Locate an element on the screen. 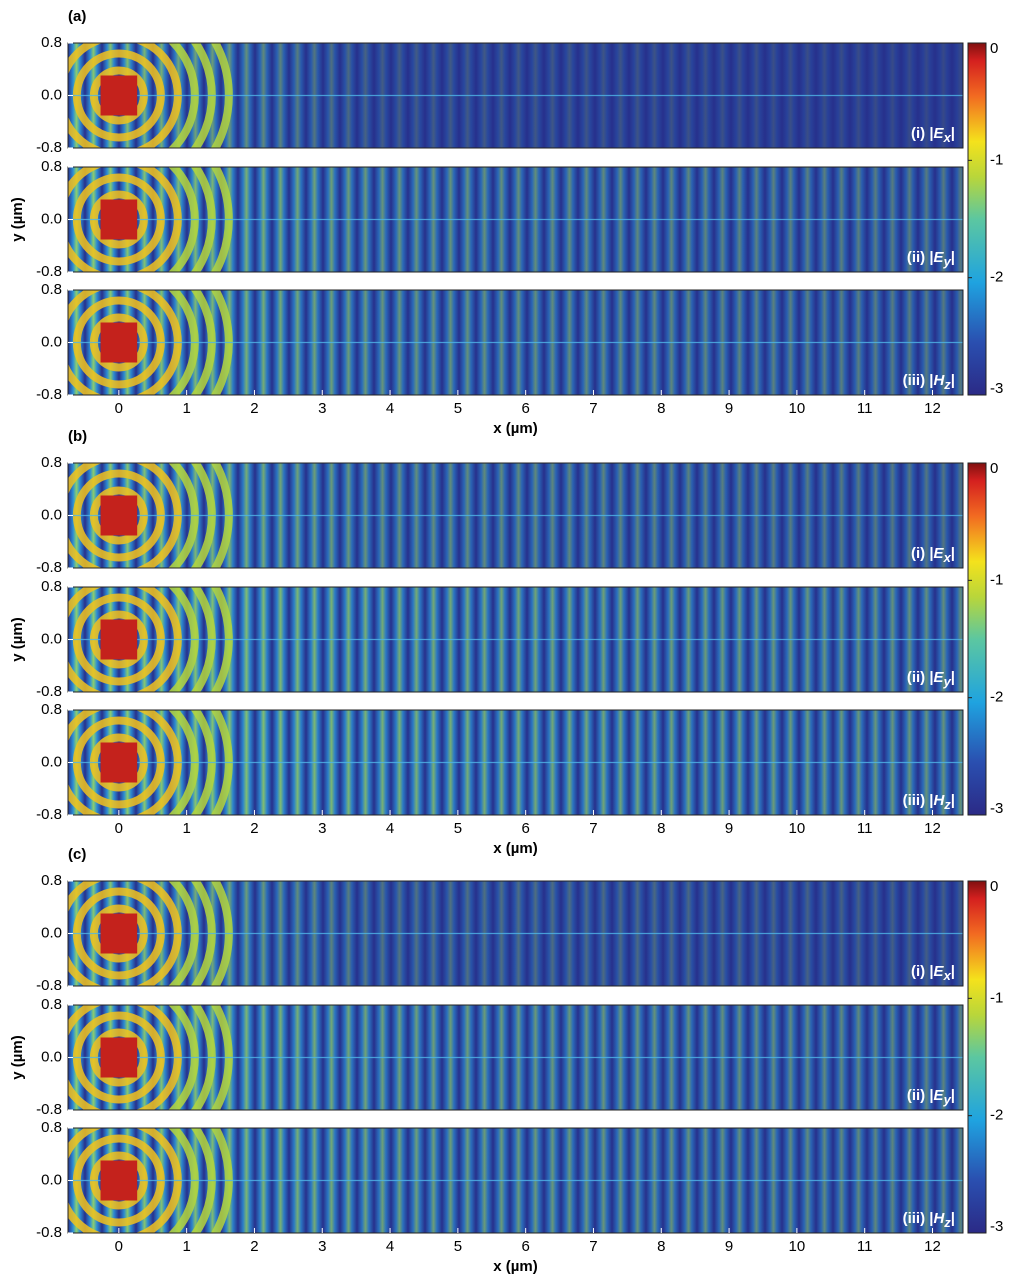  colorbar is located at coordinates (977, 639).